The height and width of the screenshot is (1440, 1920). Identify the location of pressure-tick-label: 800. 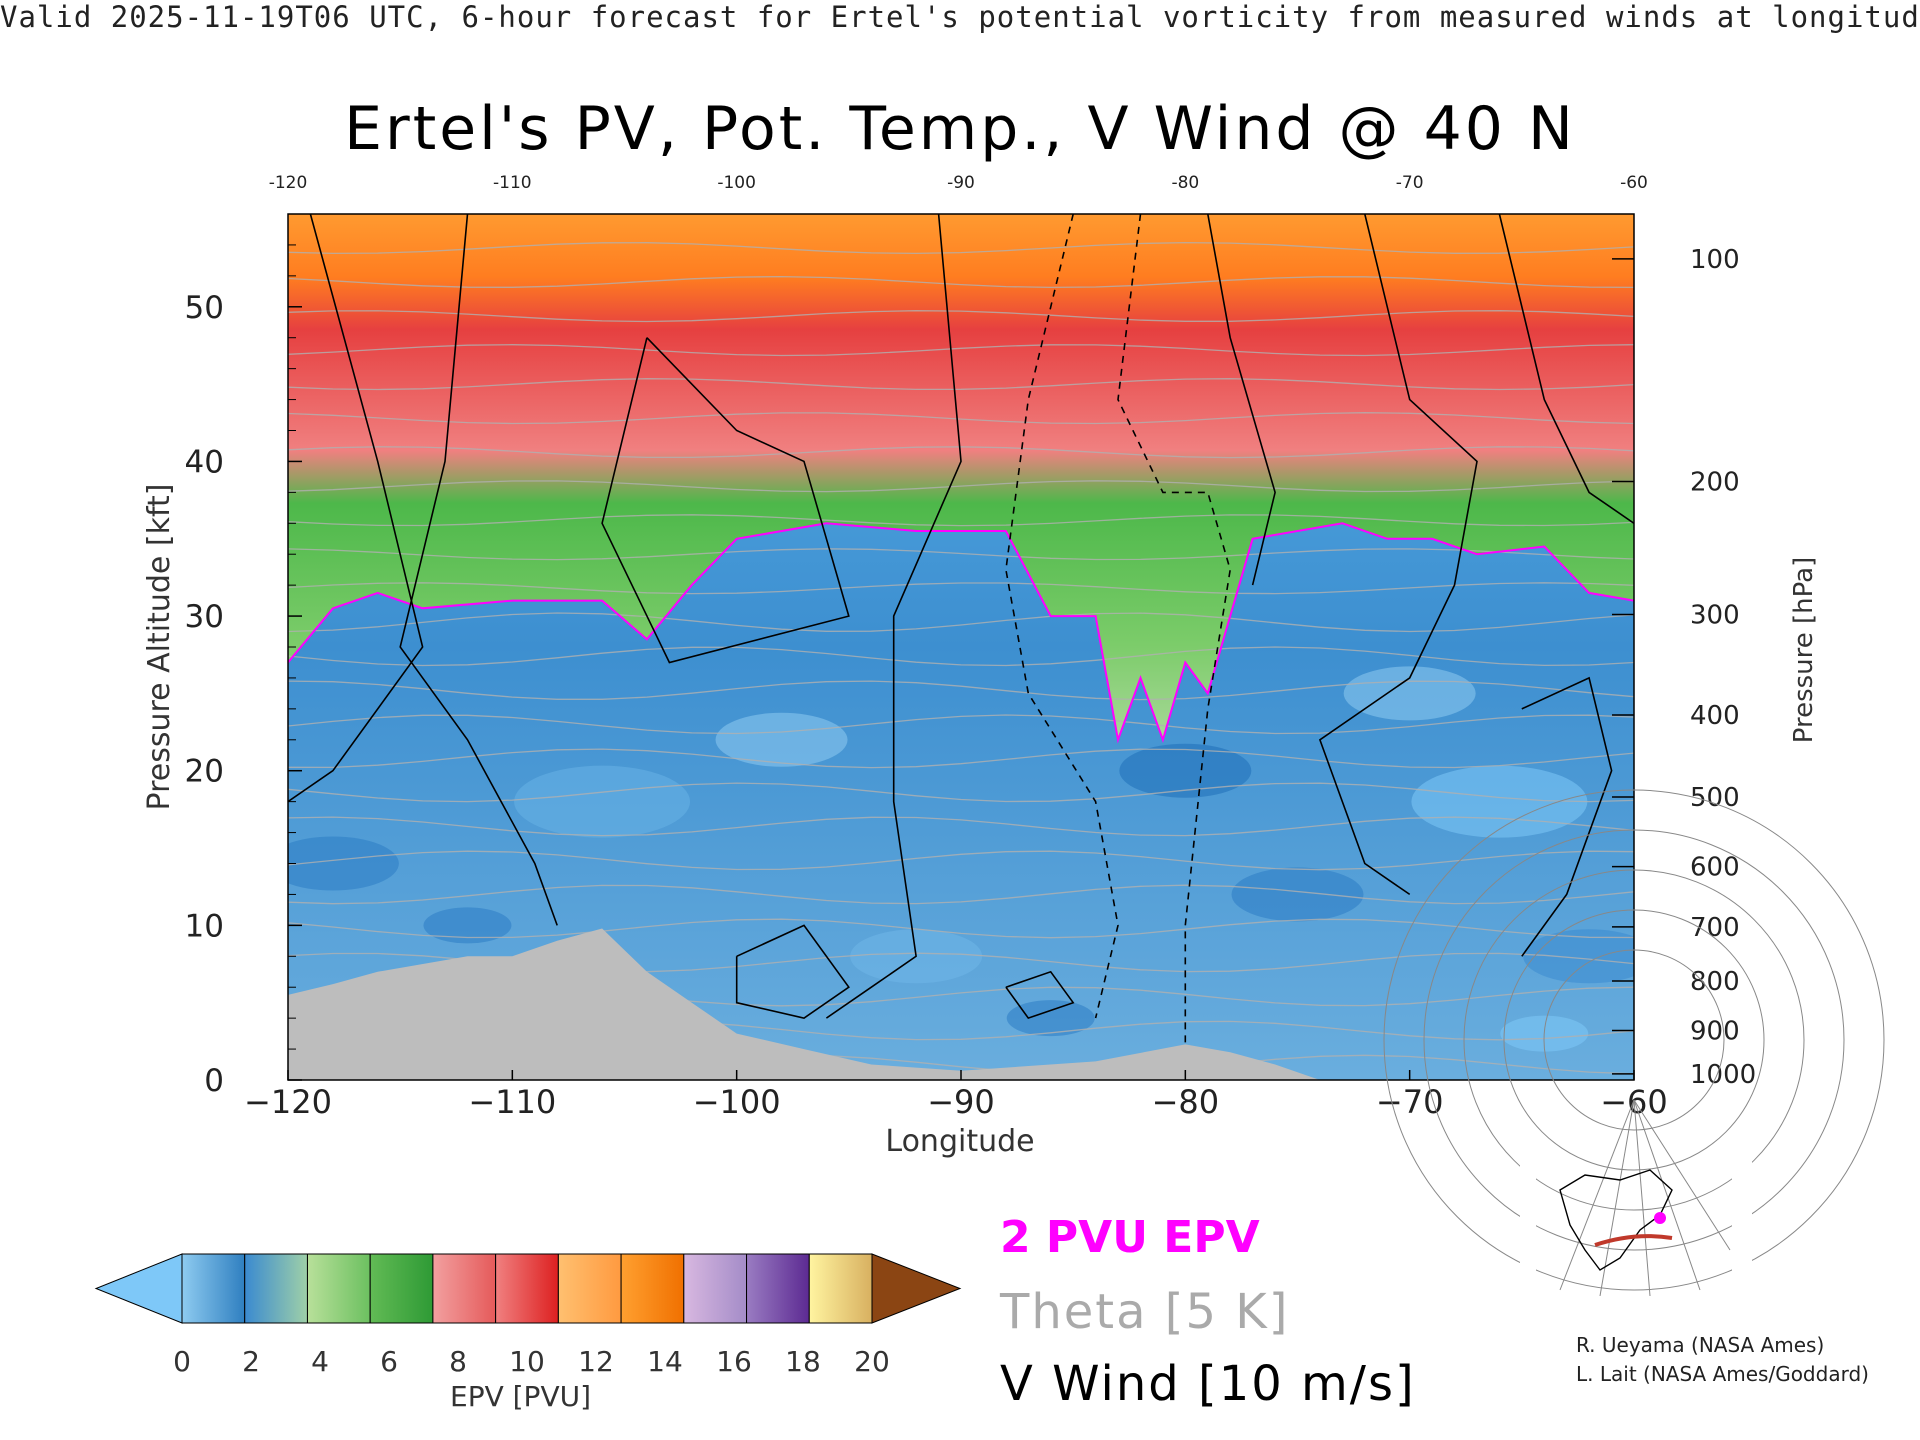
(1715, 982).